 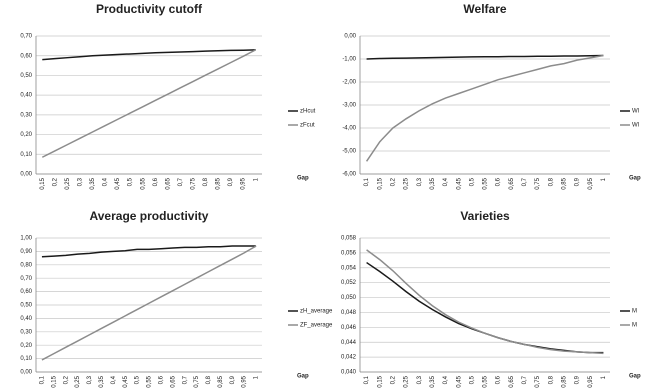 What do you see at coordinates (26, 56) in the screenshot?
I see `y-tick-label: 0,60` at bounding box center [26, 56].